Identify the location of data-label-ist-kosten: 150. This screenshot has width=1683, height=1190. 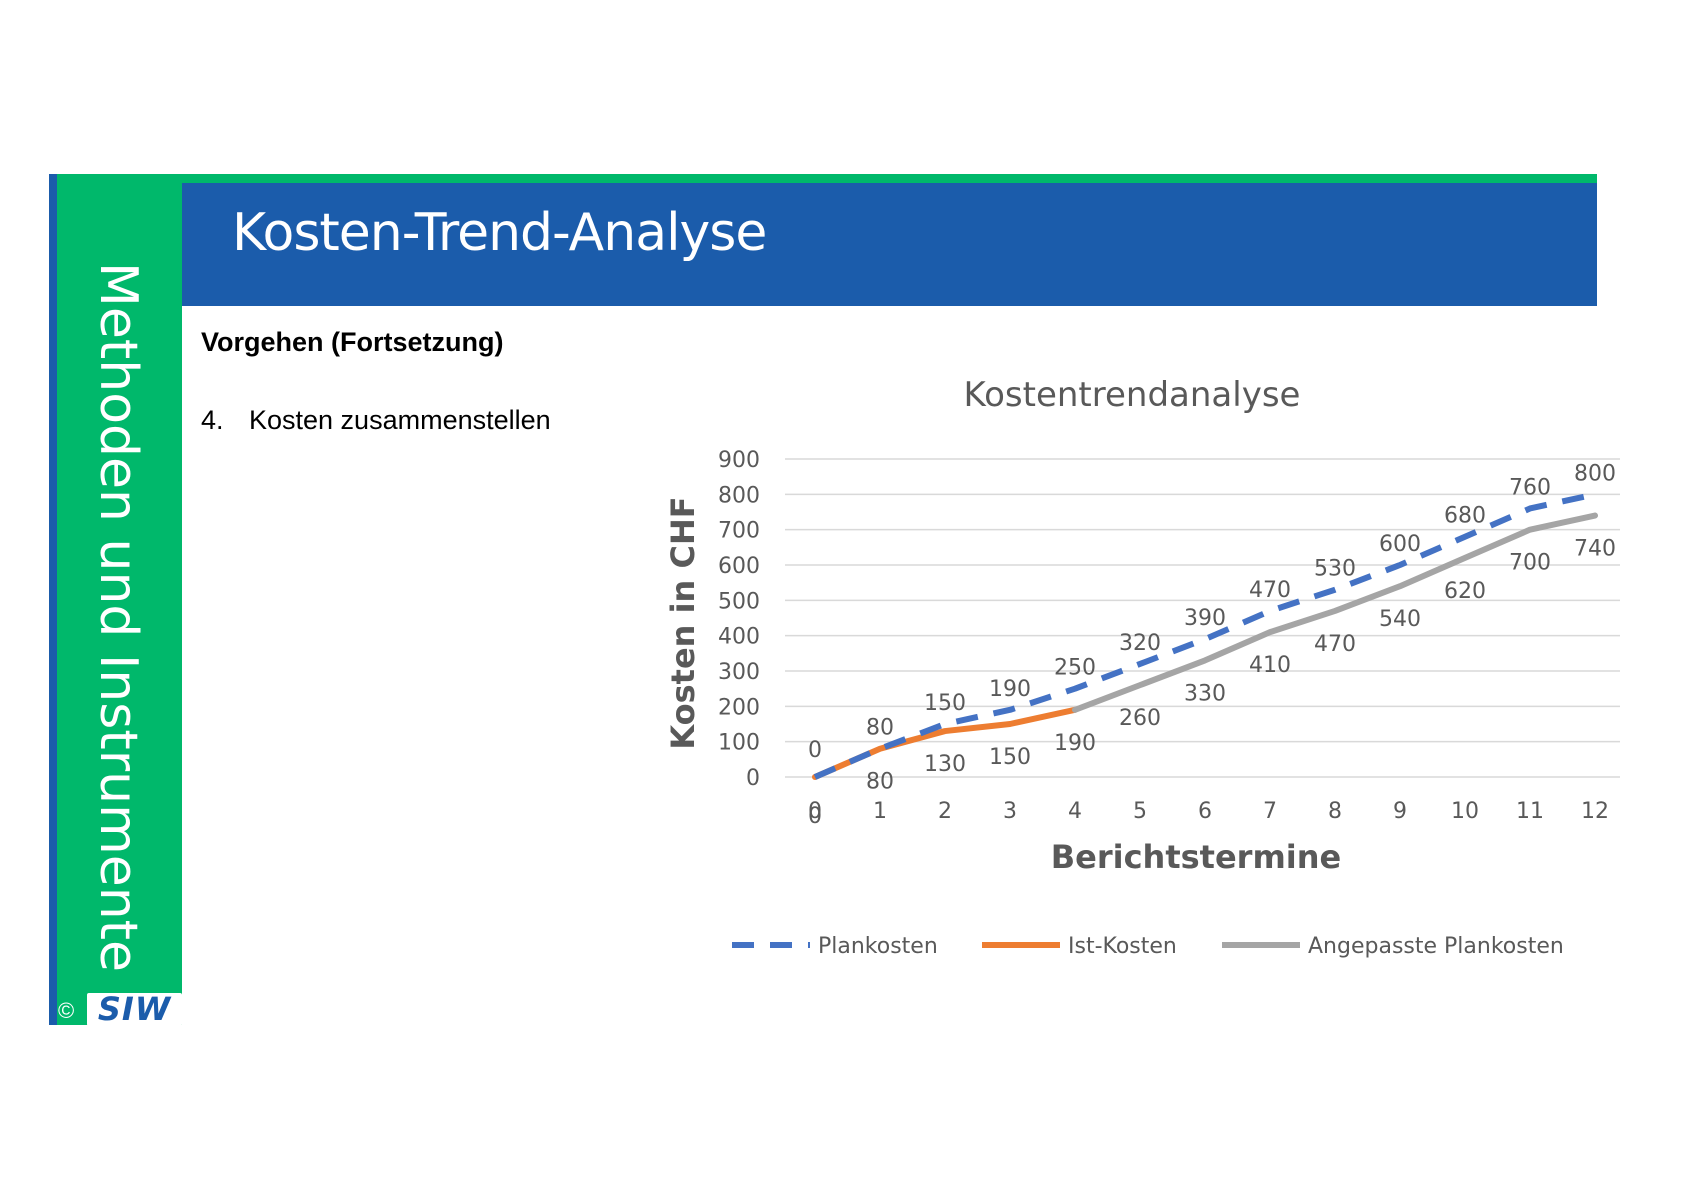
(1010, 757).